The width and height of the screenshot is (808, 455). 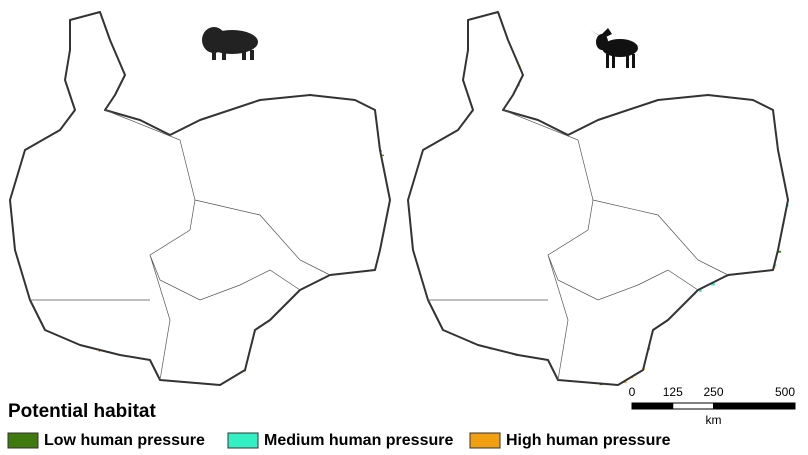 What do you see at coordinates (358, 440) in the screenshot?
I see `legend-label: Medium human pressure` at bounding box center [358, 440].